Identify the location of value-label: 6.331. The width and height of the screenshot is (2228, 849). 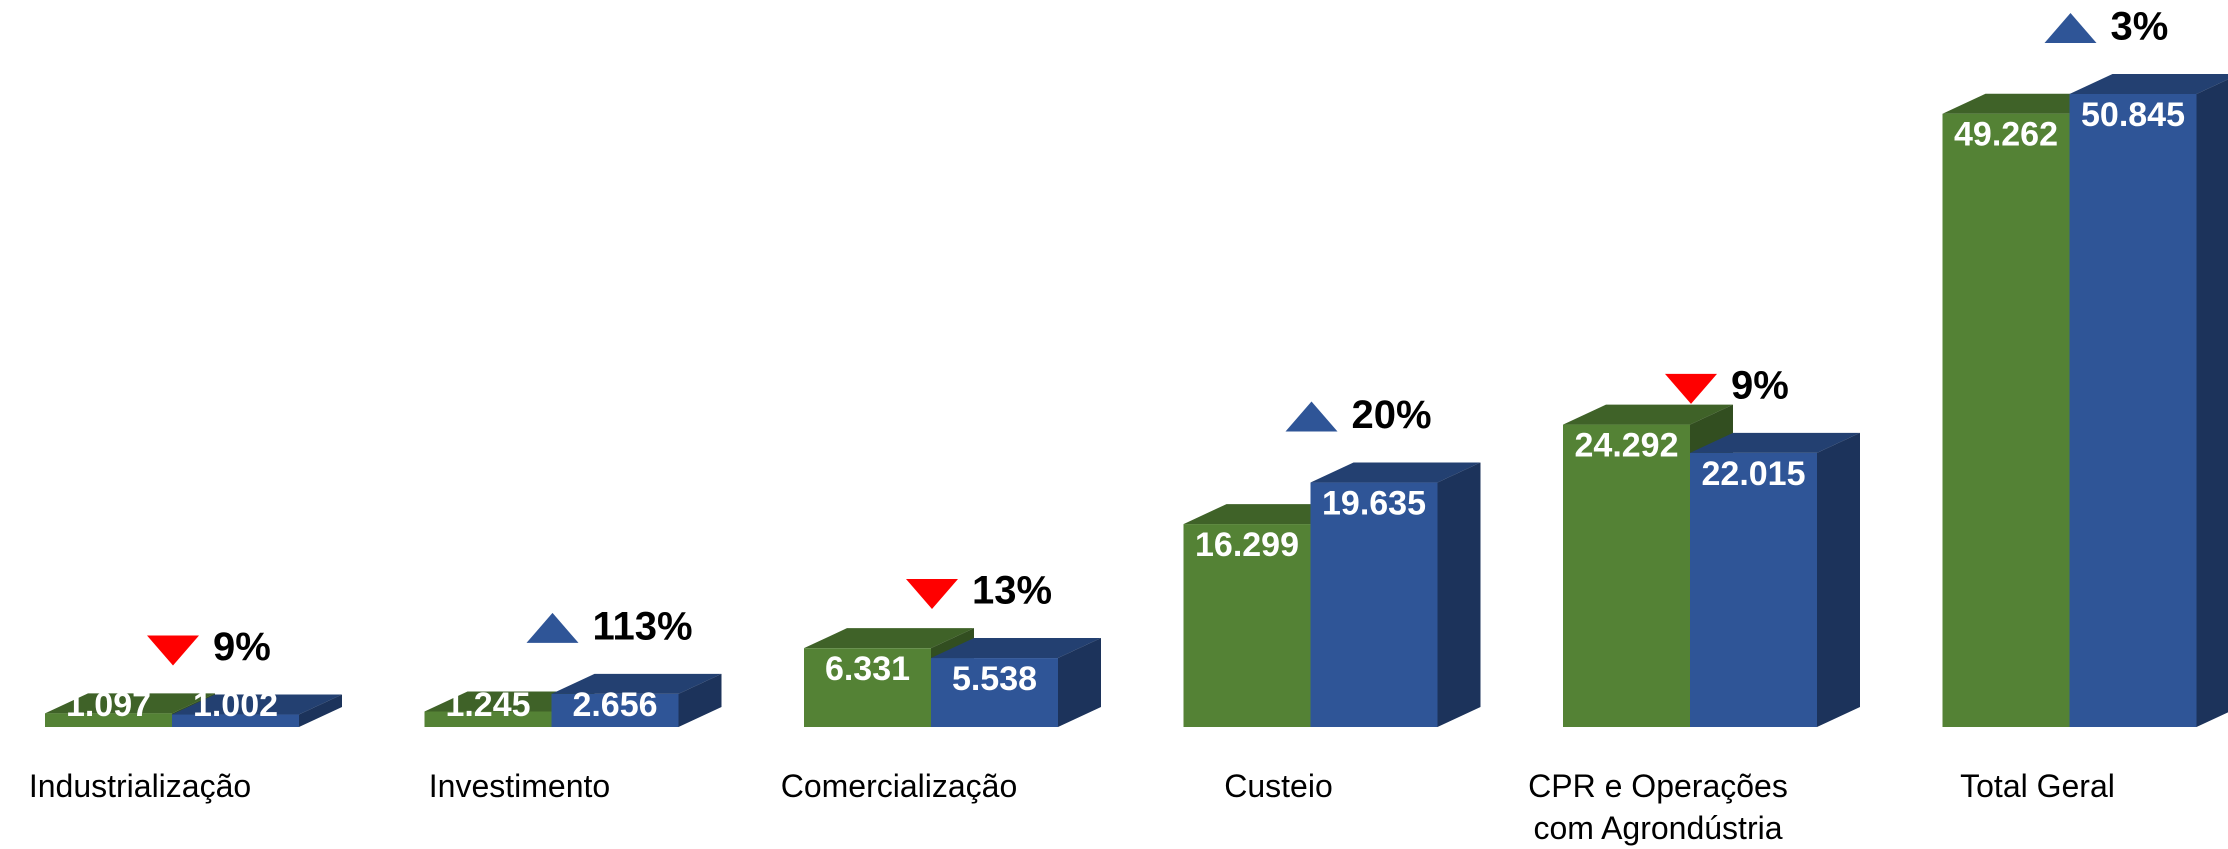
(867, 669).